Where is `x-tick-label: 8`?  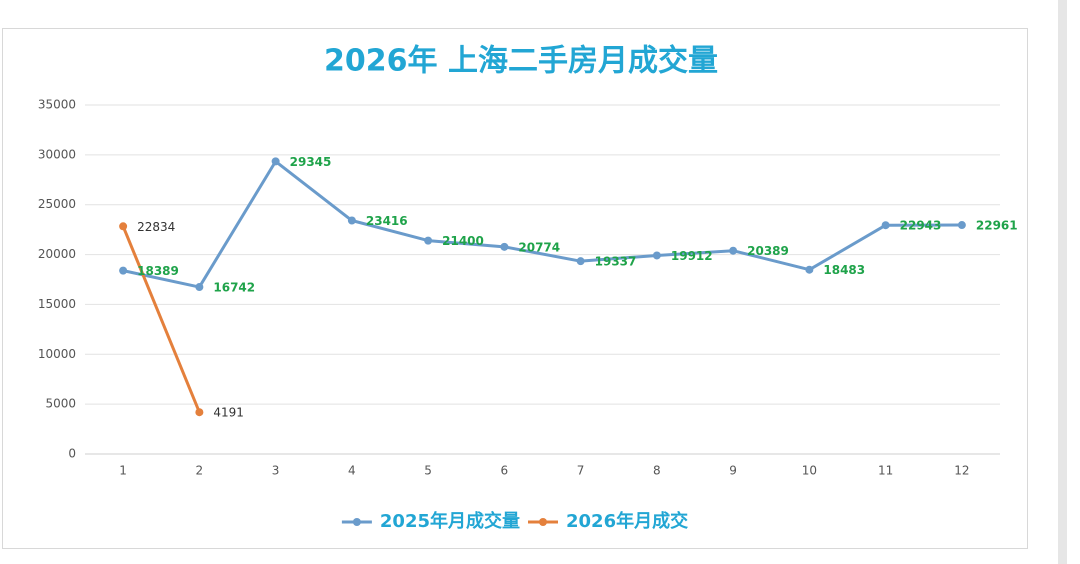 x-tick-label: 8 is located at coordinates (657, 471).